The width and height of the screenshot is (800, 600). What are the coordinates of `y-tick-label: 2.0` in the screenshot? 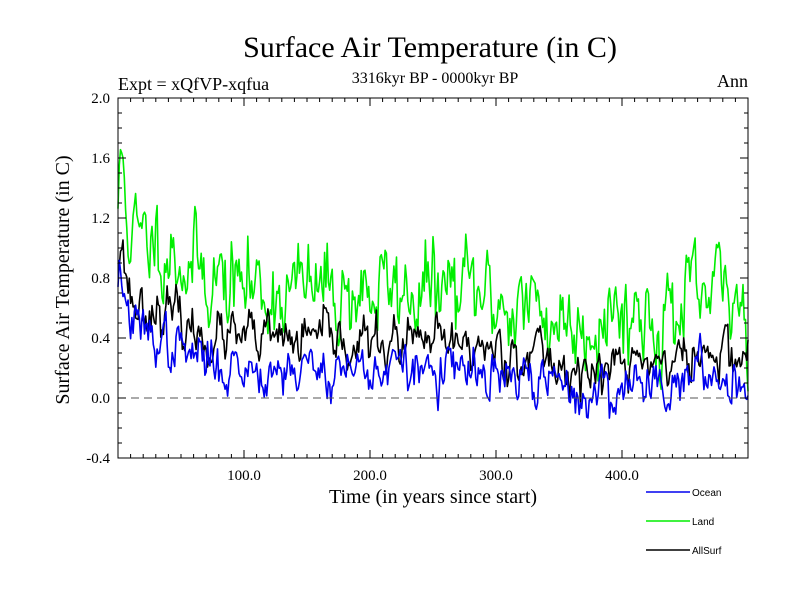 It's located at (100, 99).